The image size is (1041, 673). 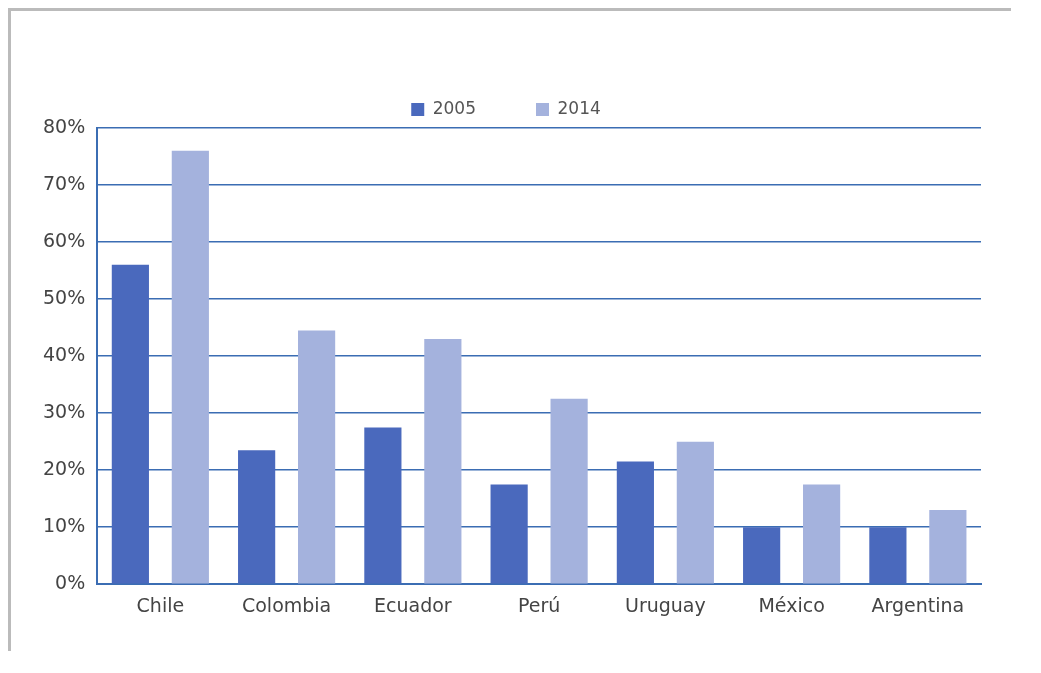 What do you see at coordinates (665, 604) in the screenshot?
I see `x-tick-label: Uruguay` at bounding box center [665, 604].